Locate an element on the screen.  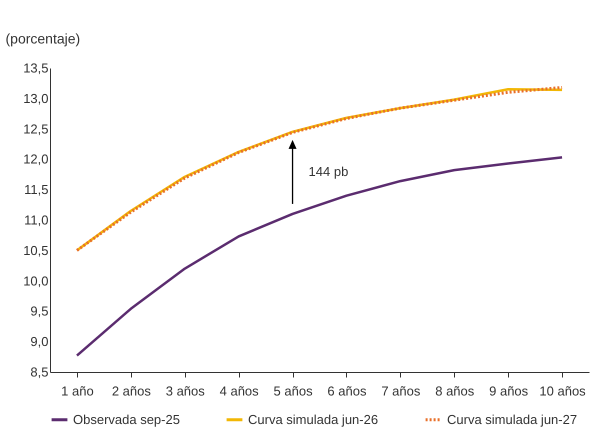
y-tick-label: 9,0 is located at coordinates (39, 342).